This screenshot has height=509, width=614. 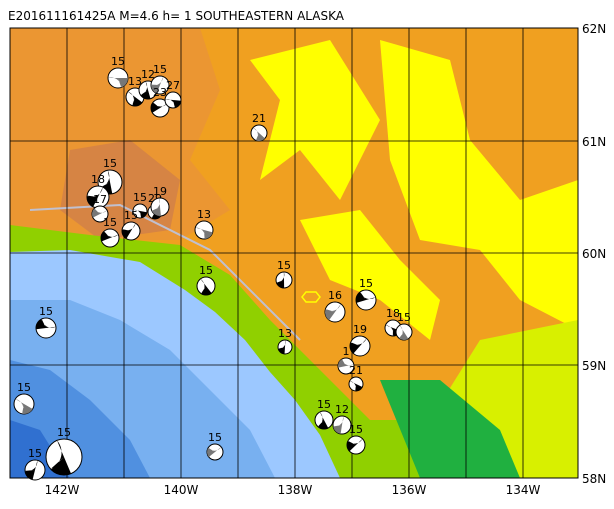 What do you see at coordinates (409, 490) in the screenshot?
I see `lon-label: 136W` at bounding box center [409, 490].